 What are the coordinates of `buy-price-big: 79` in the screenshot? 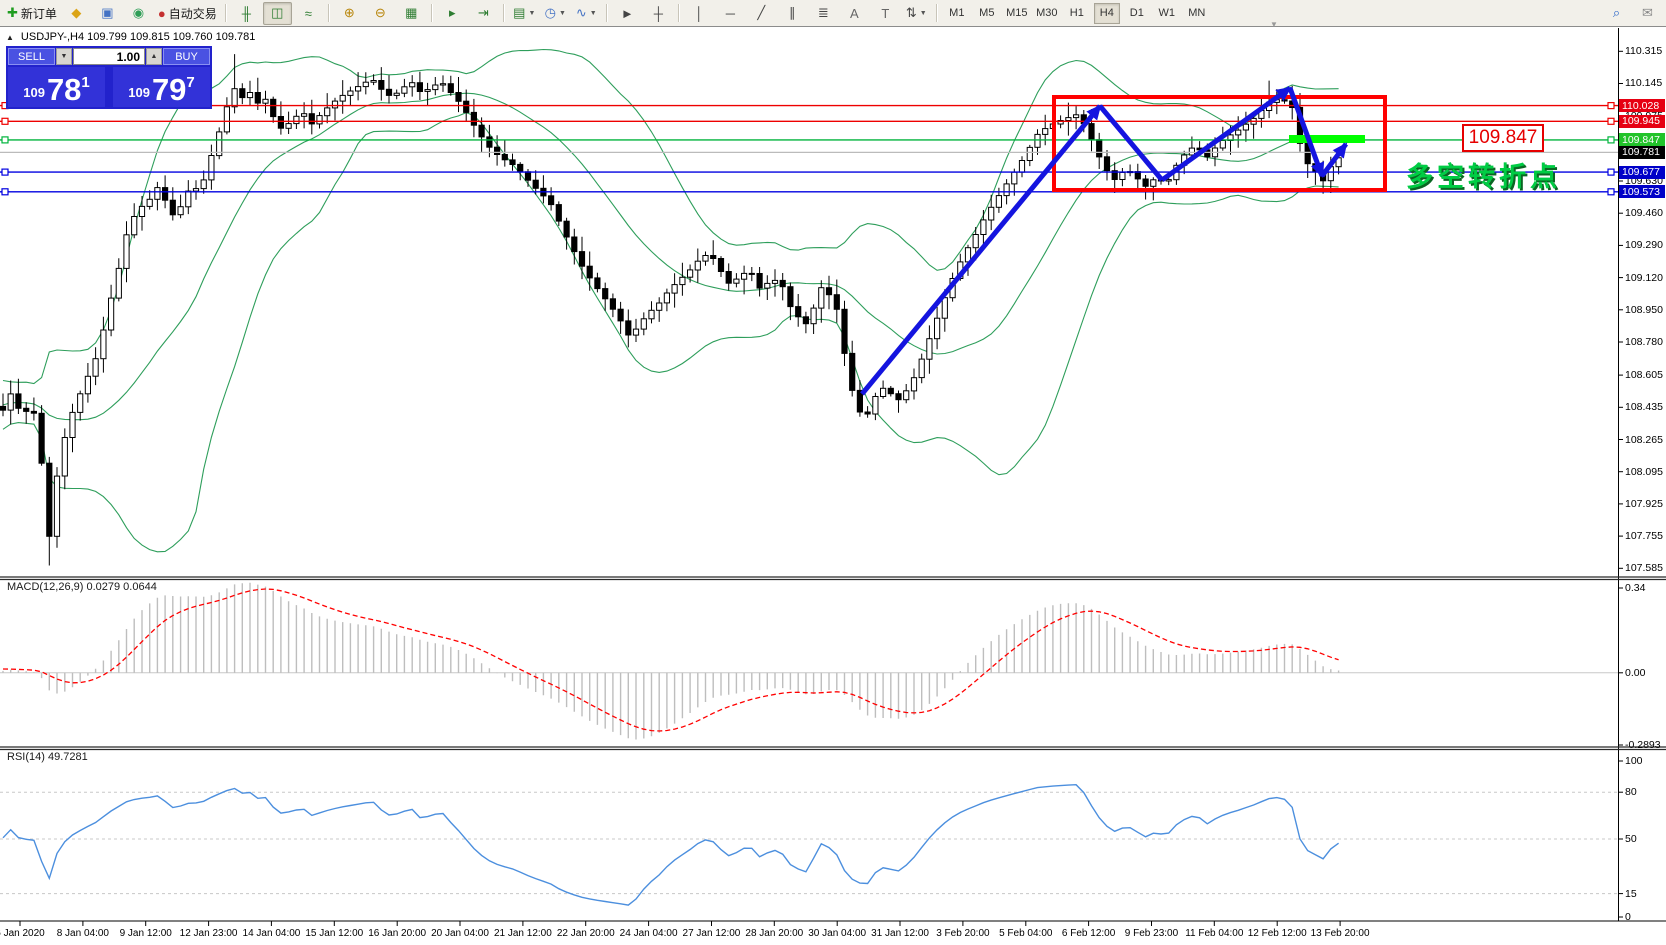 It's located at (169, 89).